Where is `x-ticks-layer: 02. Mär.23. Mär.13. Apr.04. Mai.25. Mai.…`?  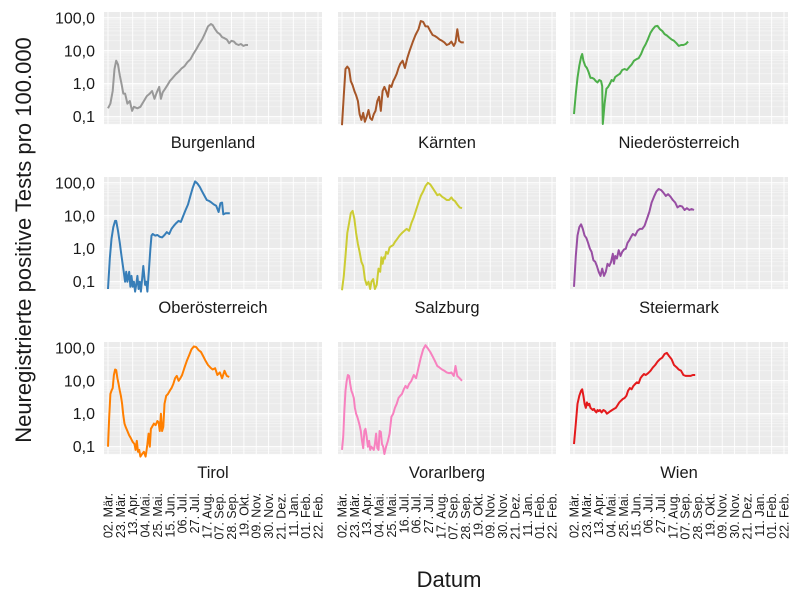
x-ticks-layer: 02. Mär.23. Mär.13. Apr.04. Mai.25. Mai.… is located at coordinates (447, 516).